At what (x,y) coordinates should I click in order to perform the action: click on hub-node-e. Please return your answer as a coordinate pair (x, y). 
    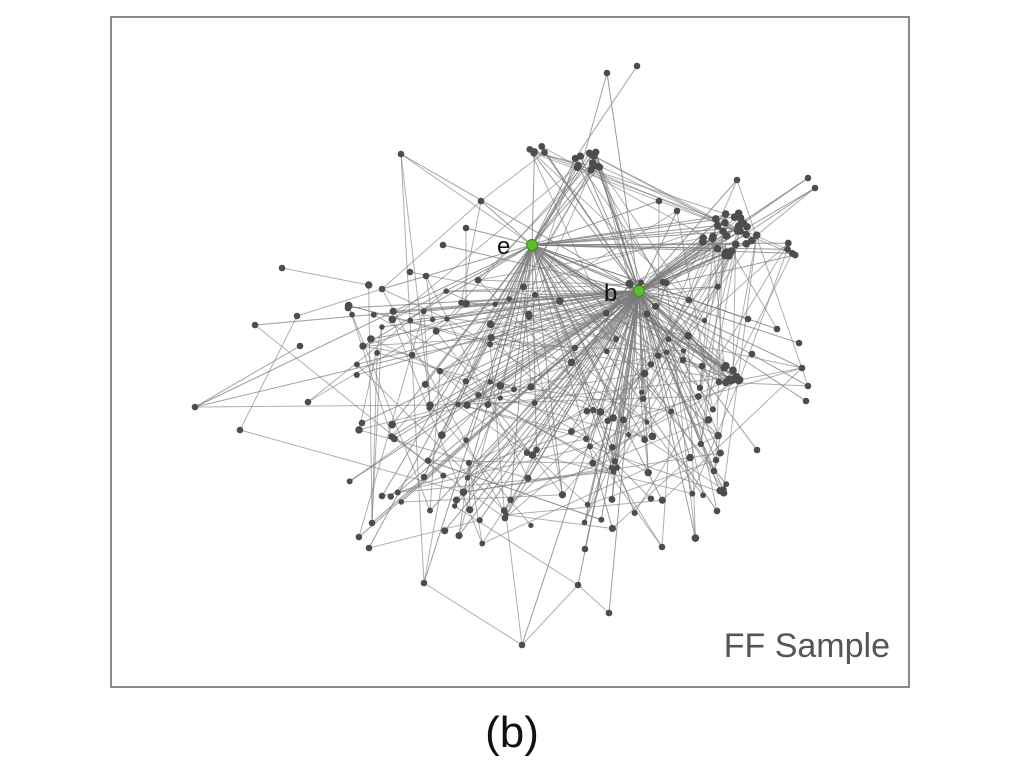
    Looking at the image, I should click on (532, 245).